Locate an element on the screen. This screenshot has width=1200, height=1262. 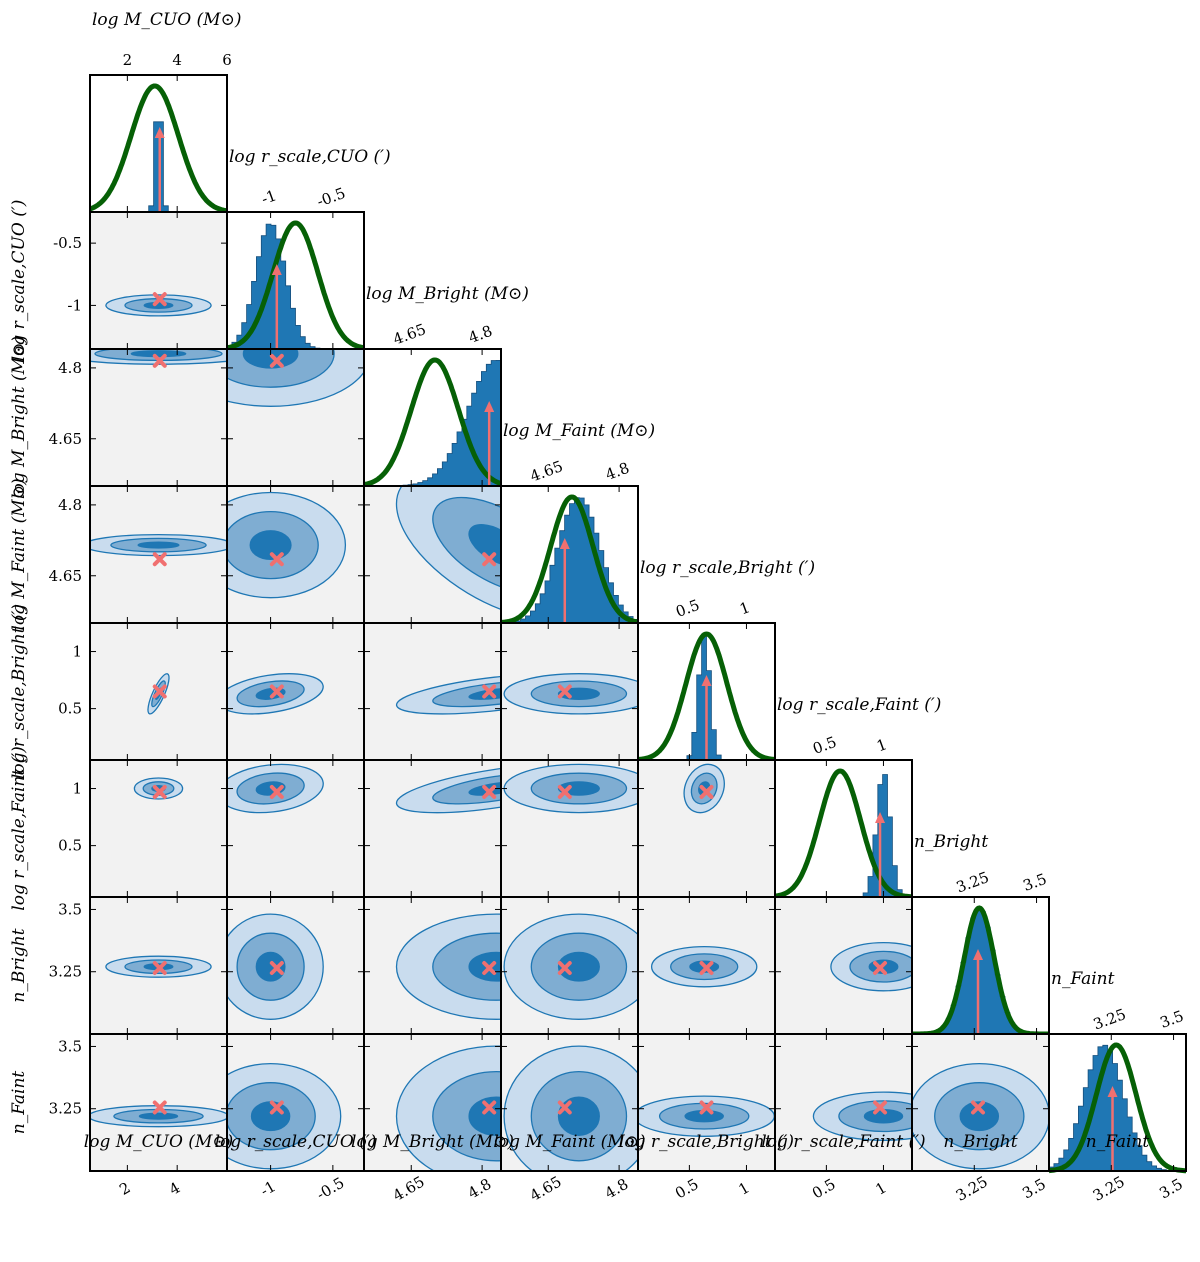
bottom-tick-label: 1 is located at coordinates (743, 1188).